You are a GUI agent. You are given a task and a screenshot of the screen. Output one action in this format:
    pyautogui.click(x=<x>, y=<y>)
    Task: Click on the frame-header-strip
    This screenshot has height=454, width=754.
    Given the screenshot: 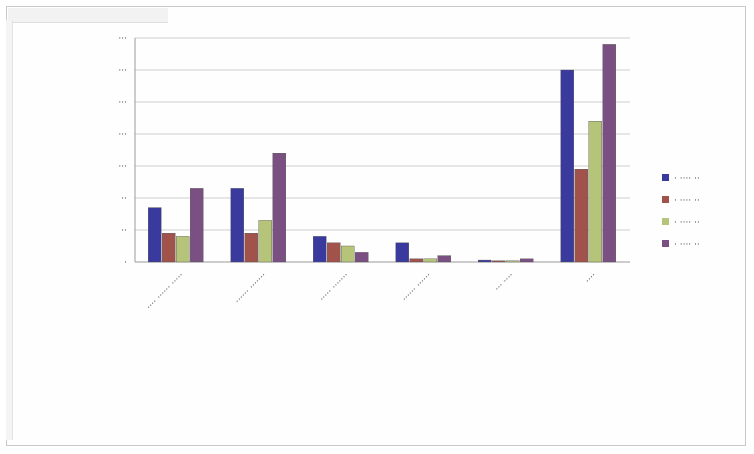 What is the action you would take?
    pyautogui.click(x=88, y=15)
    